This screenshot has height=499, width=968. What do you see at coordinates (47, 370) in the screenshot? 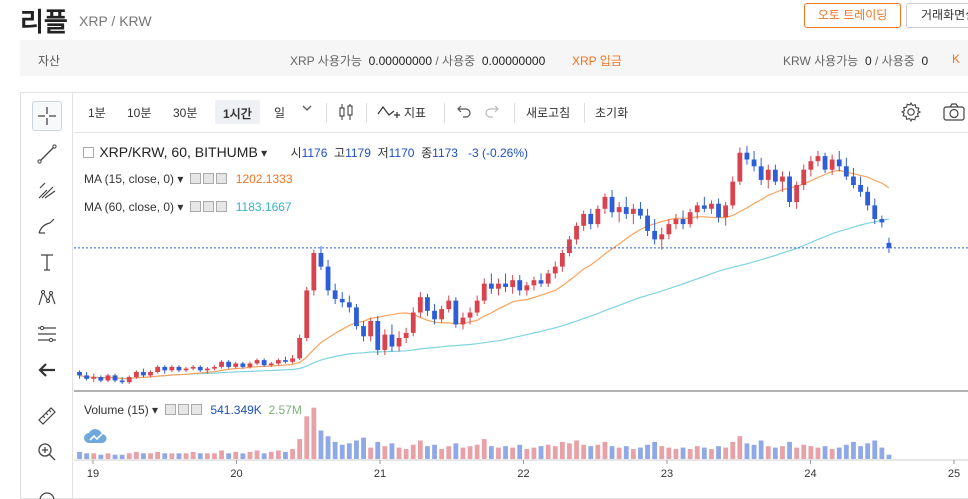
I see `back-arrow-icon` at bounding box center [47, 370].